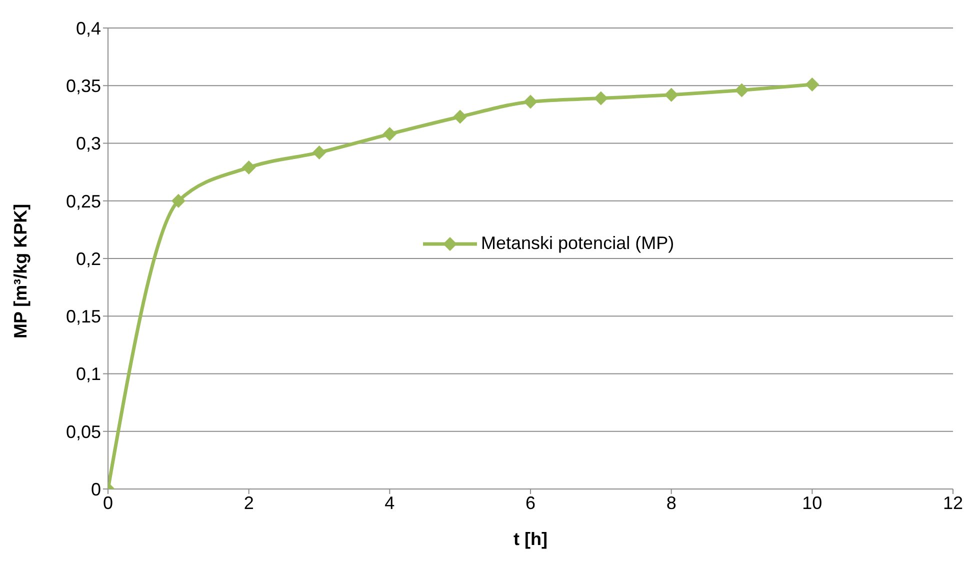 This screenshot has width=968, height=582. What do you see at coordinates (83, 432) in the screenshot?
I see `y-tick-label: 0,05` at bounding box center [83, 432].